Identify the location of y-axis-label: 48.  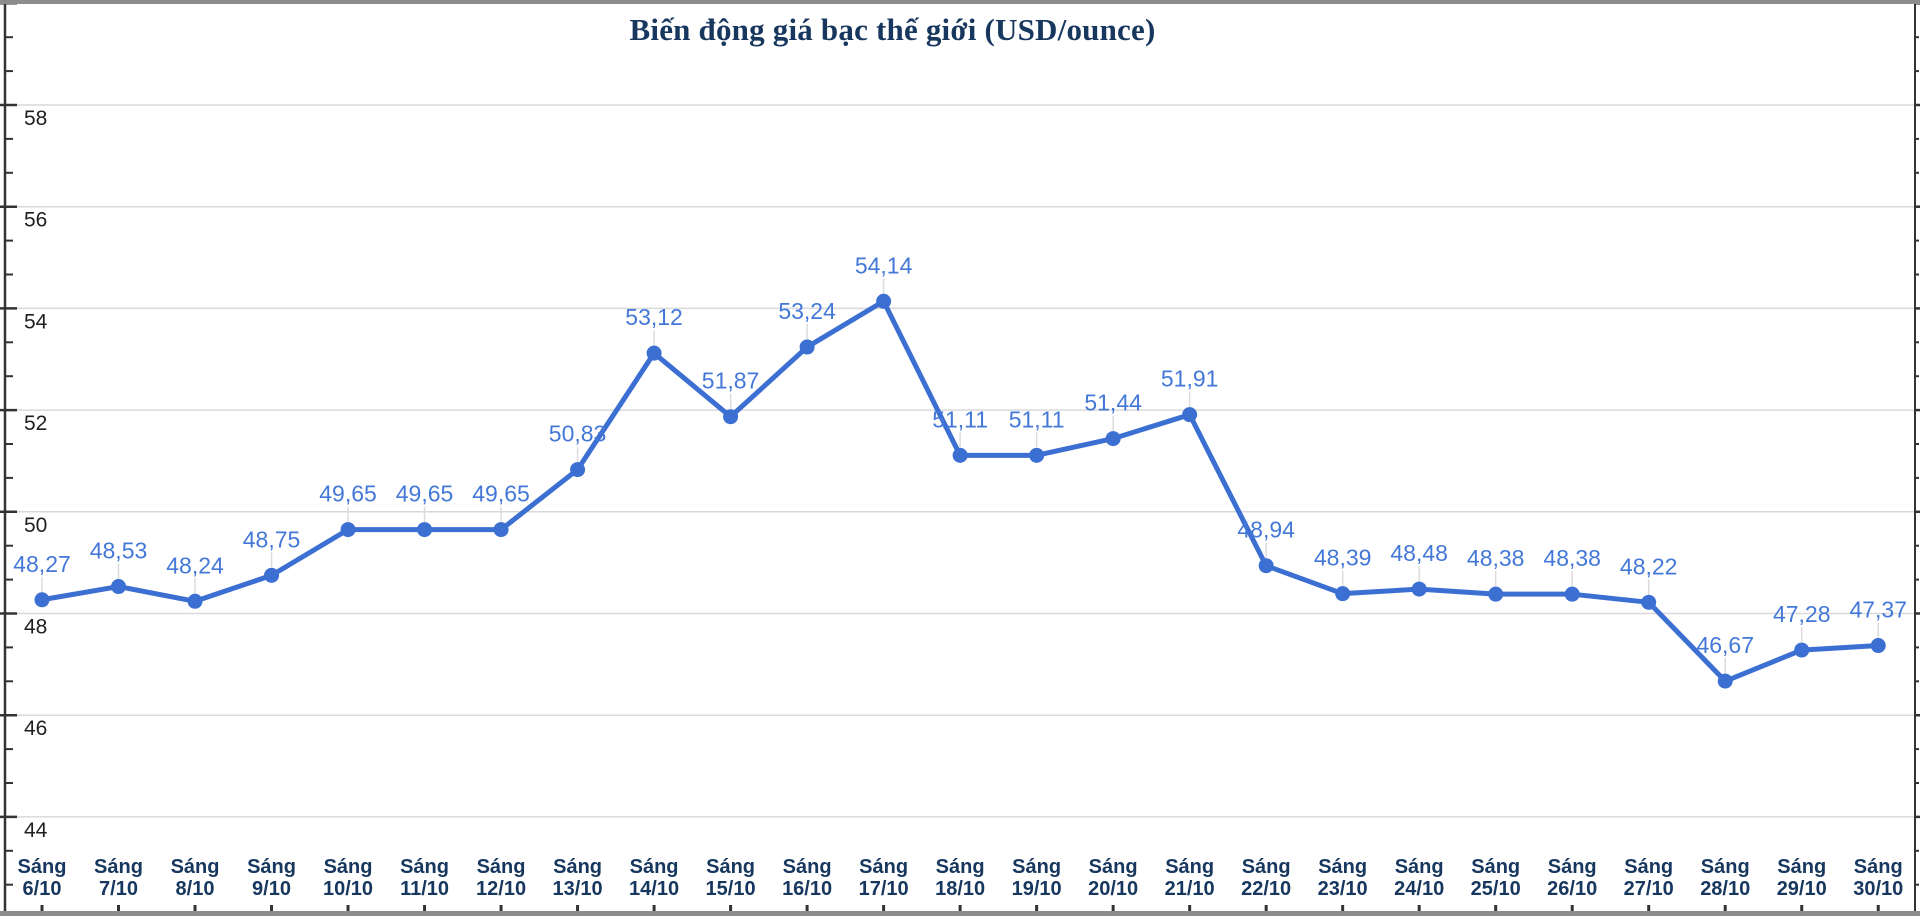
(35, 627).